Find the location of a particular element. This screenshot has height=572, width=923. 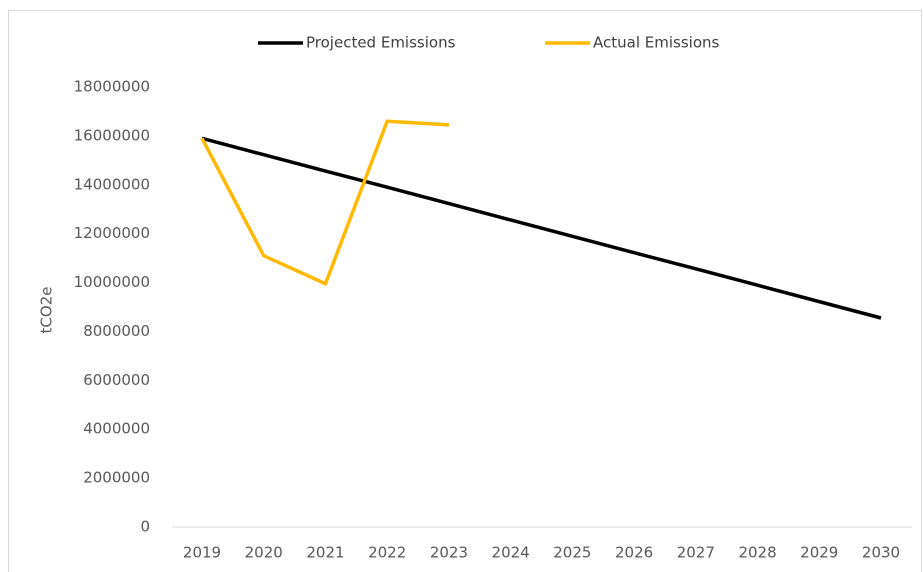

x-tick-label: 2022 is located at coordinates (387, 553).